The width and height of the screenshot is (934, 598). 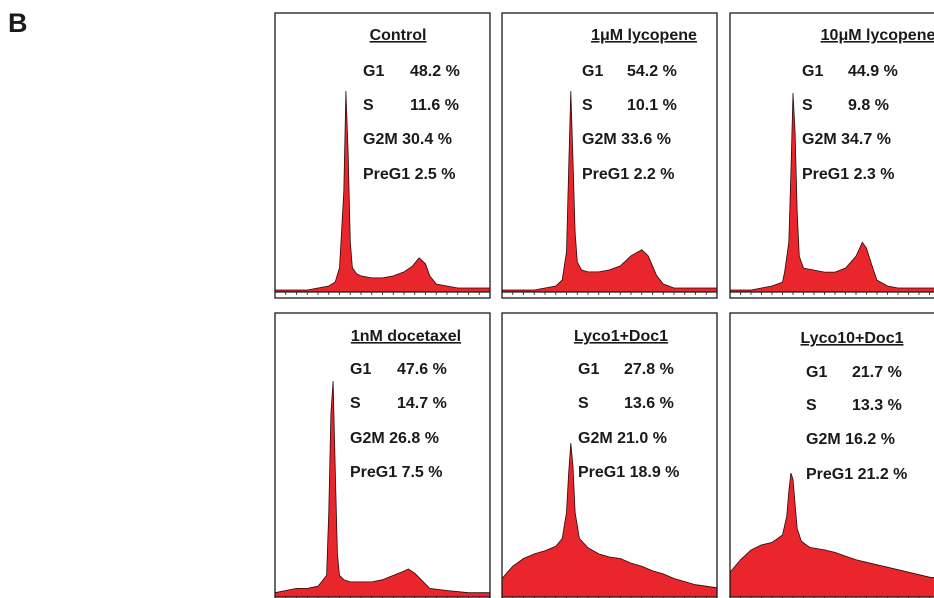 What do you see at coordinates (877, 405) in the screenshot?
I see `phase-value: 13.3 %` at bounding box center [877, 405].